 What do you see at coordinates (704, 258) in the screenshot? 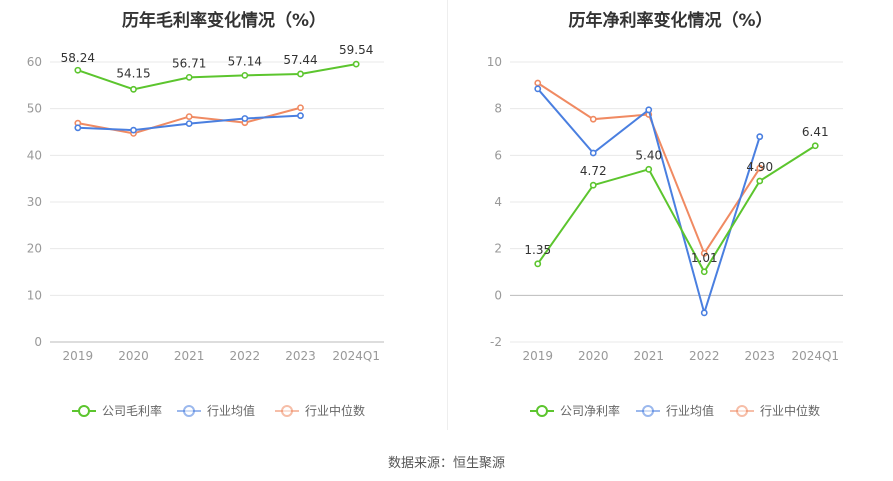
I see `data-label: 1.01` at bounding box center [704, 258].